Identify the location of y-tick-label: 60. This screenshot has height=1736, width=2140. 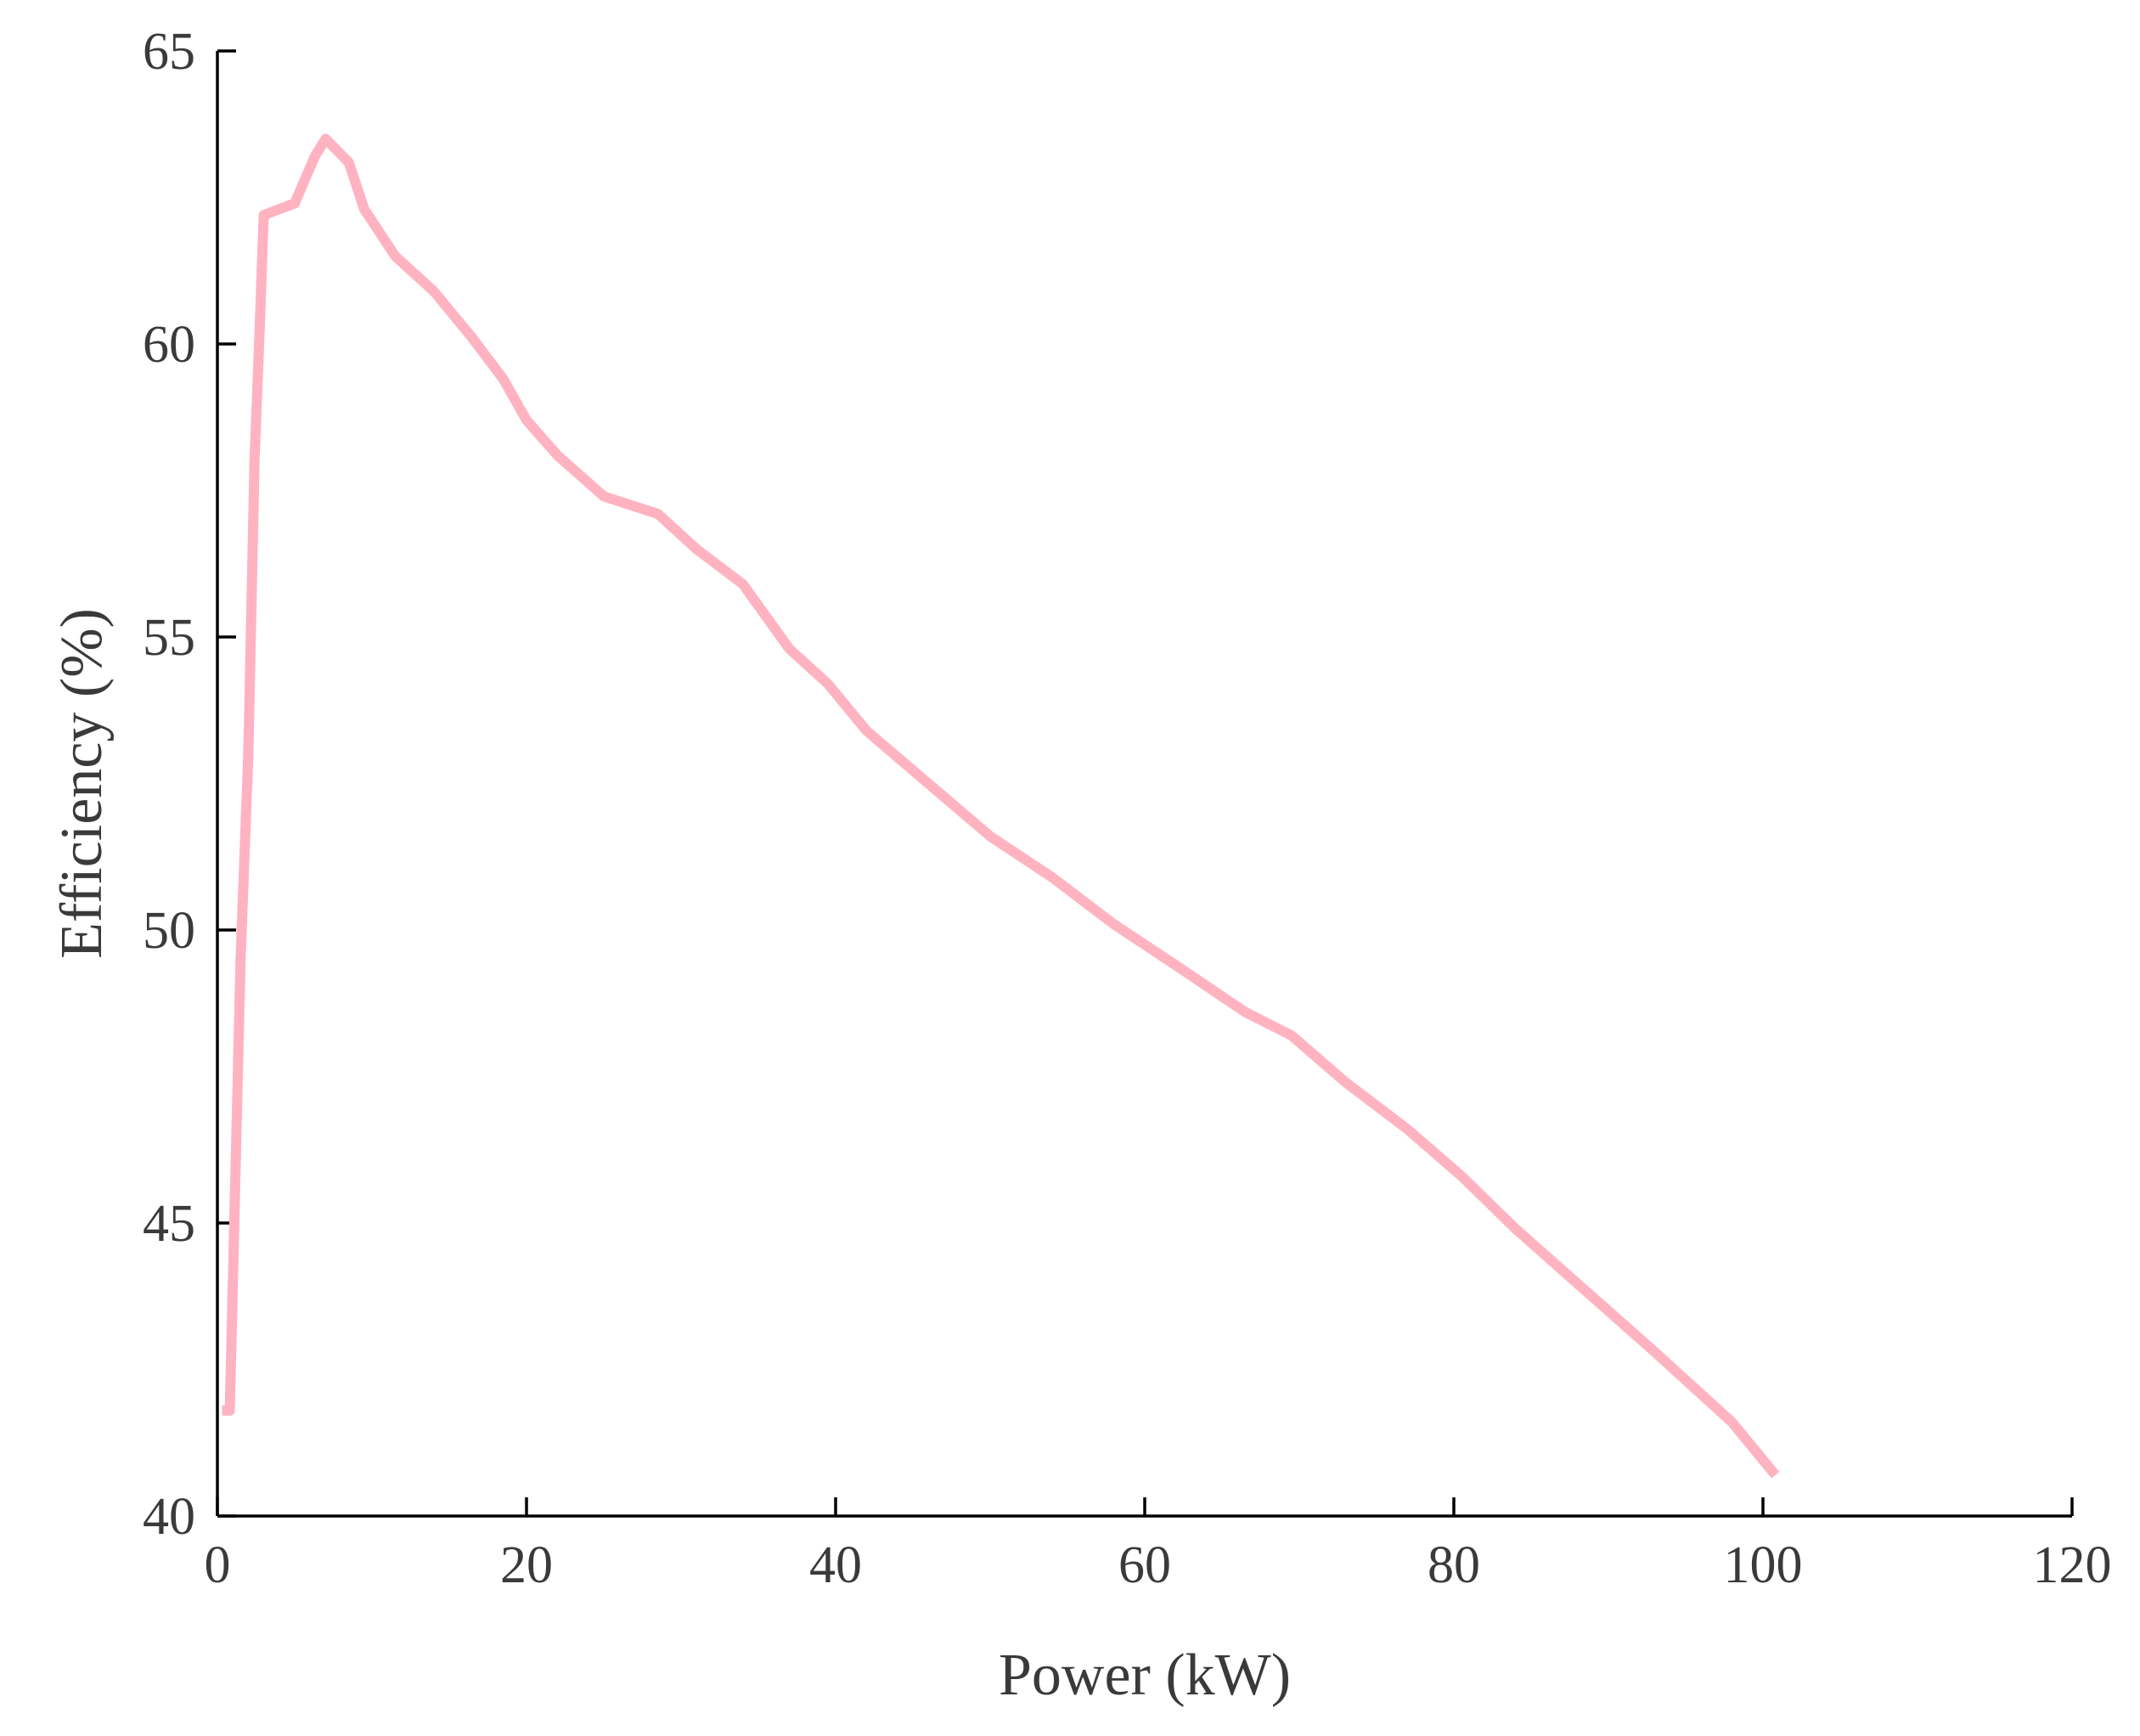
(169, 345).